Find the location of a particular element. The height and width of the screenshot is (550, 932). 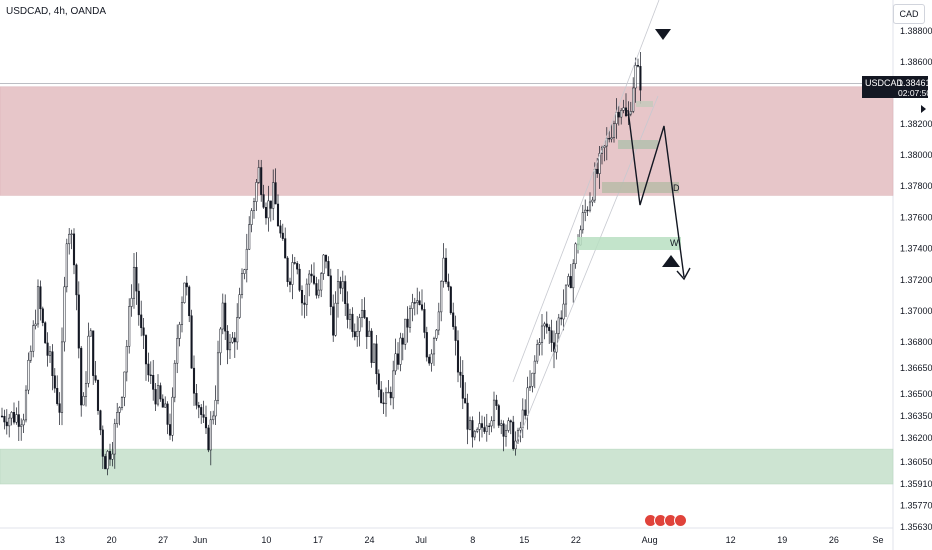

currency-button: CAD is located at coordinates (909, 14).